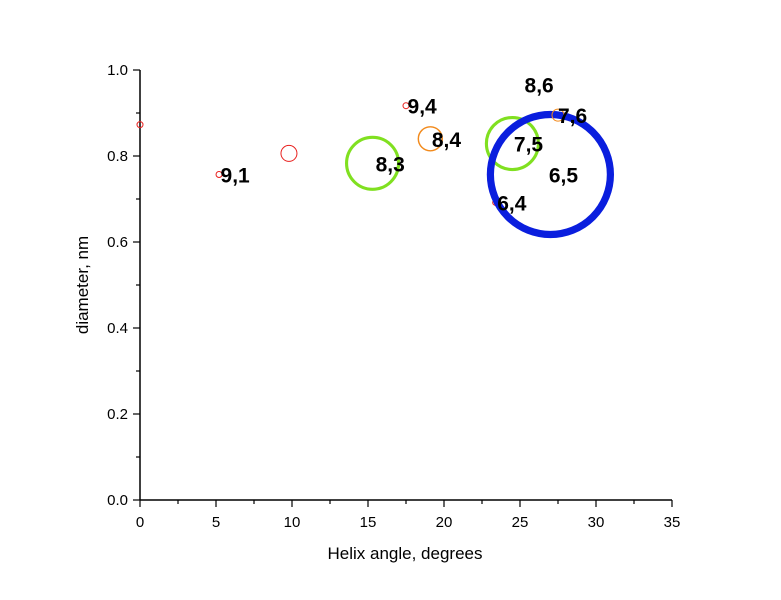 Image resolution: width=781 pixels, height=600 pixels. Describe the element at coordinates (520, 522) in the screenshot. I see `x-tick-label: 25` at that location.